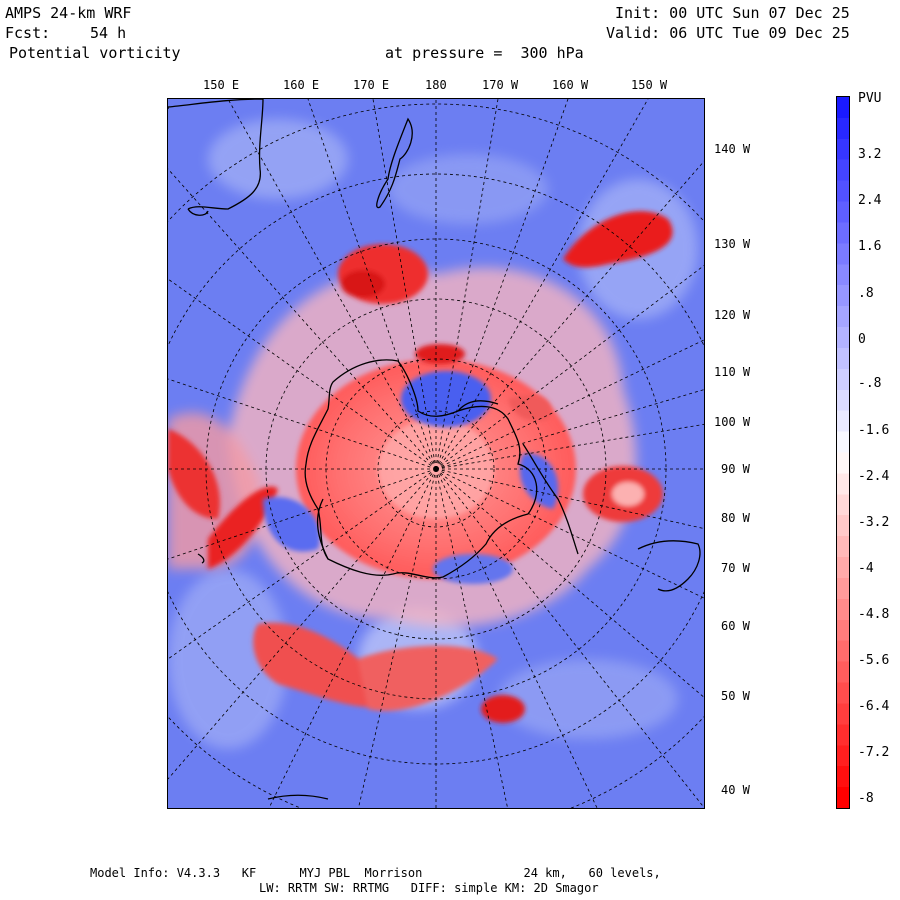  I want to click on forecast-label: Fcst:, so click(28, 33).